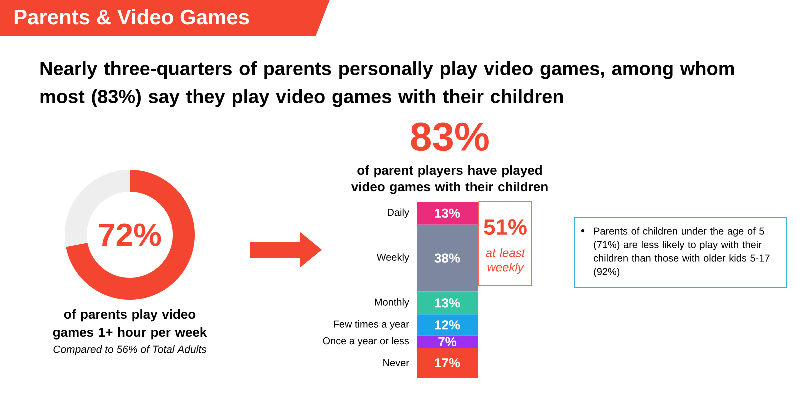 Image resolution: width=800 pixels, height=399 pixels. I want to click on data-label: 38%, so click(447, 258).